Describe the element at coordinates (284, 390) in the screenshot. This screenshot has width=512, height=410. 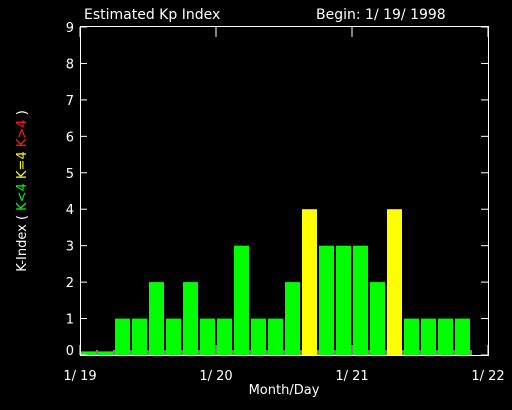
I see `x-axis-label: Month/Day` at that location.